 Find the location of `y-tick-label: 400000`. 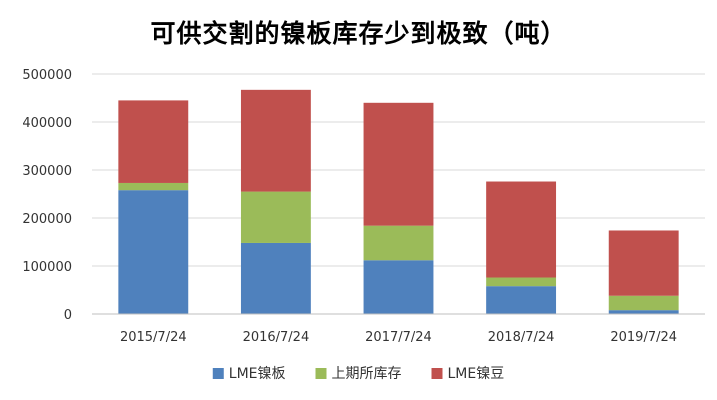

y-tick-label: 400000 is located at coordinates (47, 123).